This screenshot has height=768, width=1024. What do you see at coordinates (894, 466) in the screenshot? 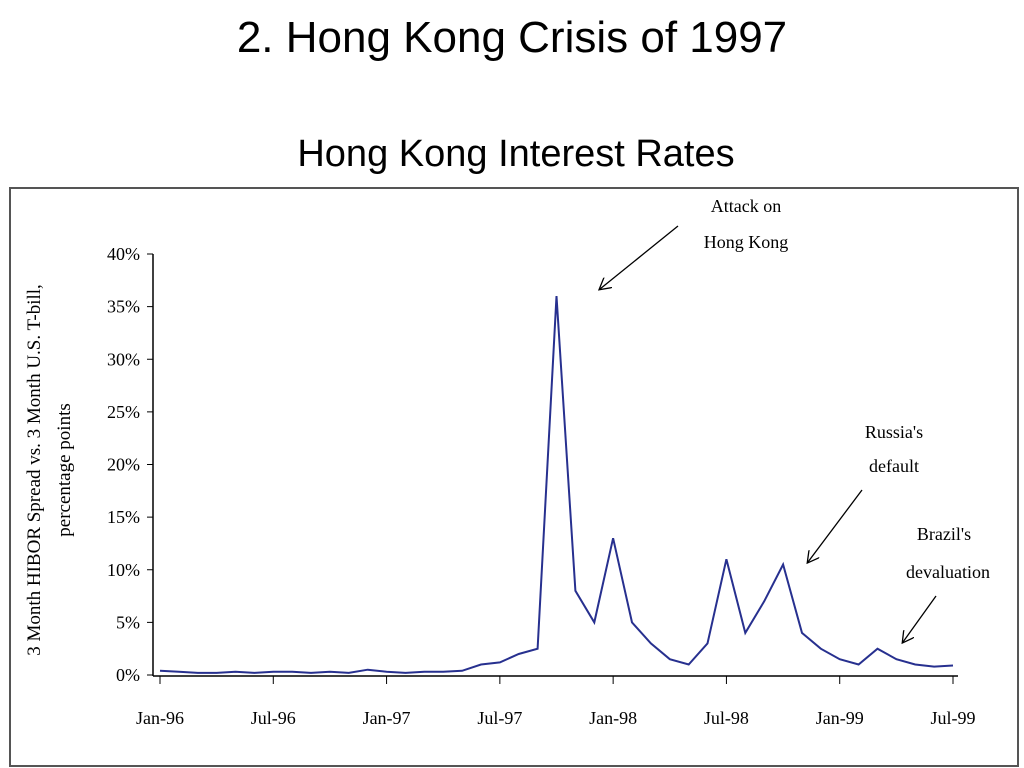
I see `annotation: default` at bounding box center [894, 466].